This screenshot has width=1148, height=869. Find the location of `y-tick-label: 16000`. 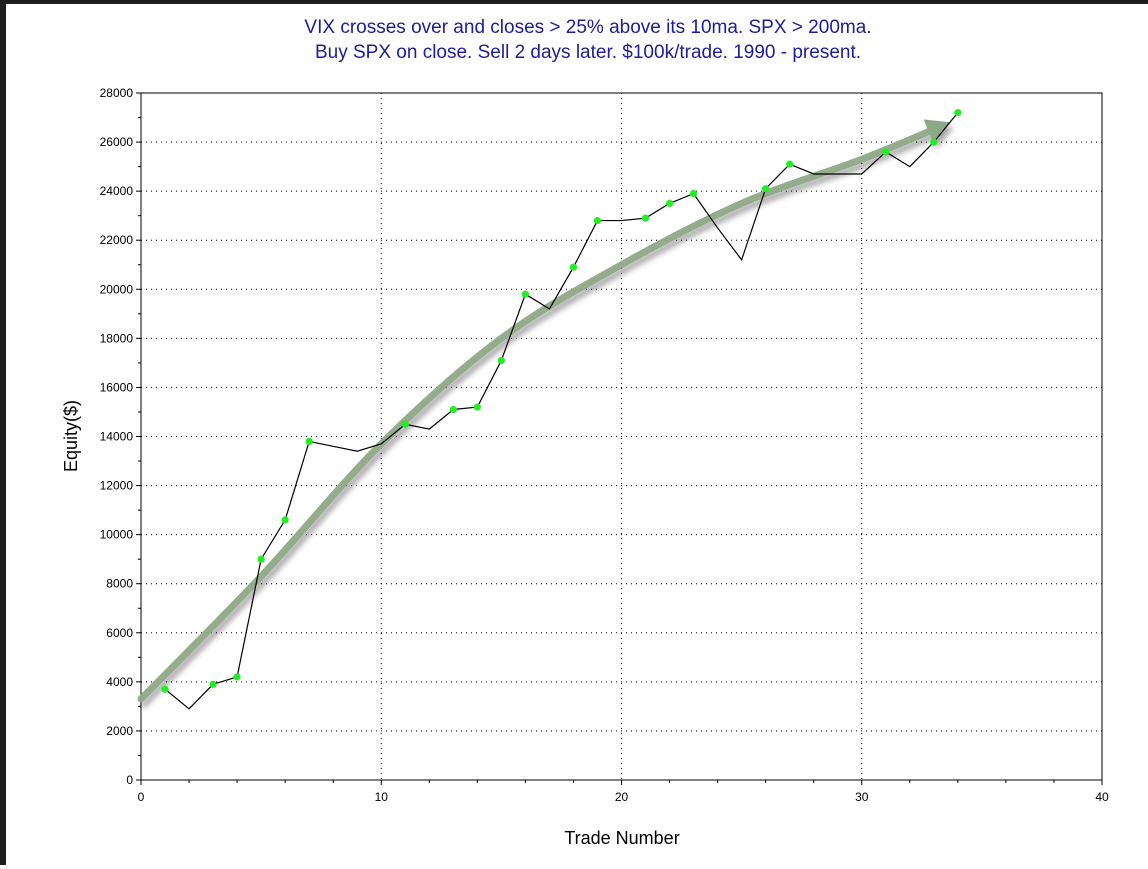

y-tick-label: 16000 is located at coordinates (117, 387).